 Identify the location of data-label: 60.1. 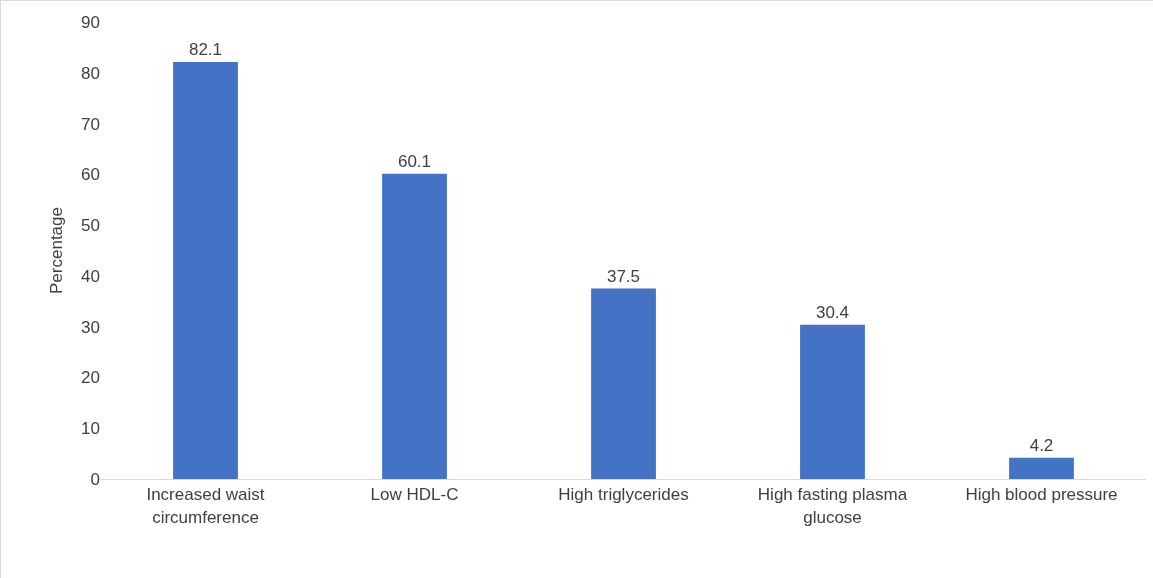
(414, 161).